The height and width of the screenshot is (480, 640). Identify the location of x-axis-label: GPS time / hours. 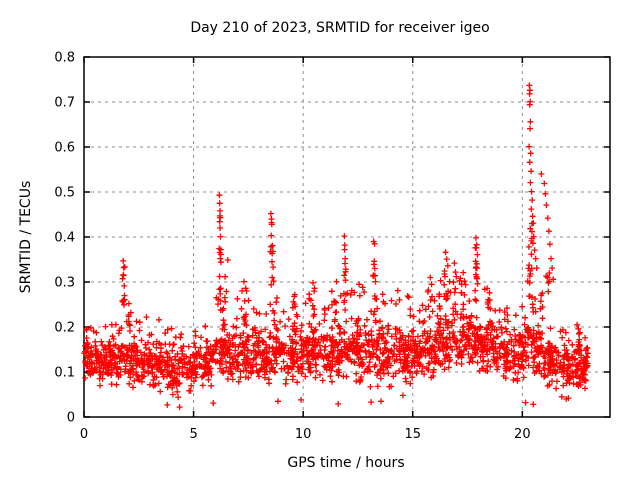
(345, 463).